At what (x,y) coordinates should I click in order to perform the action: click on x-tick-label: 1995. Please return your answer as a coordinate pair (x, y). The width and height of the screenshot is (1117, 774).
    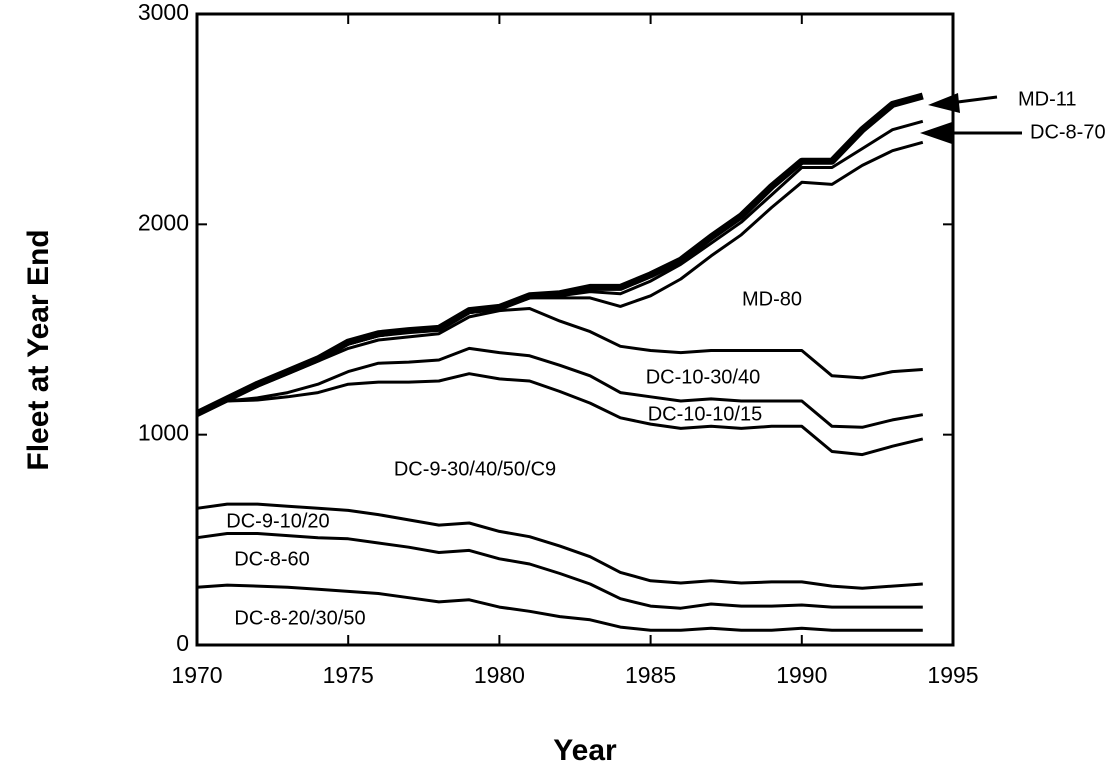
    Looking at the image, I should click on (952, 675).